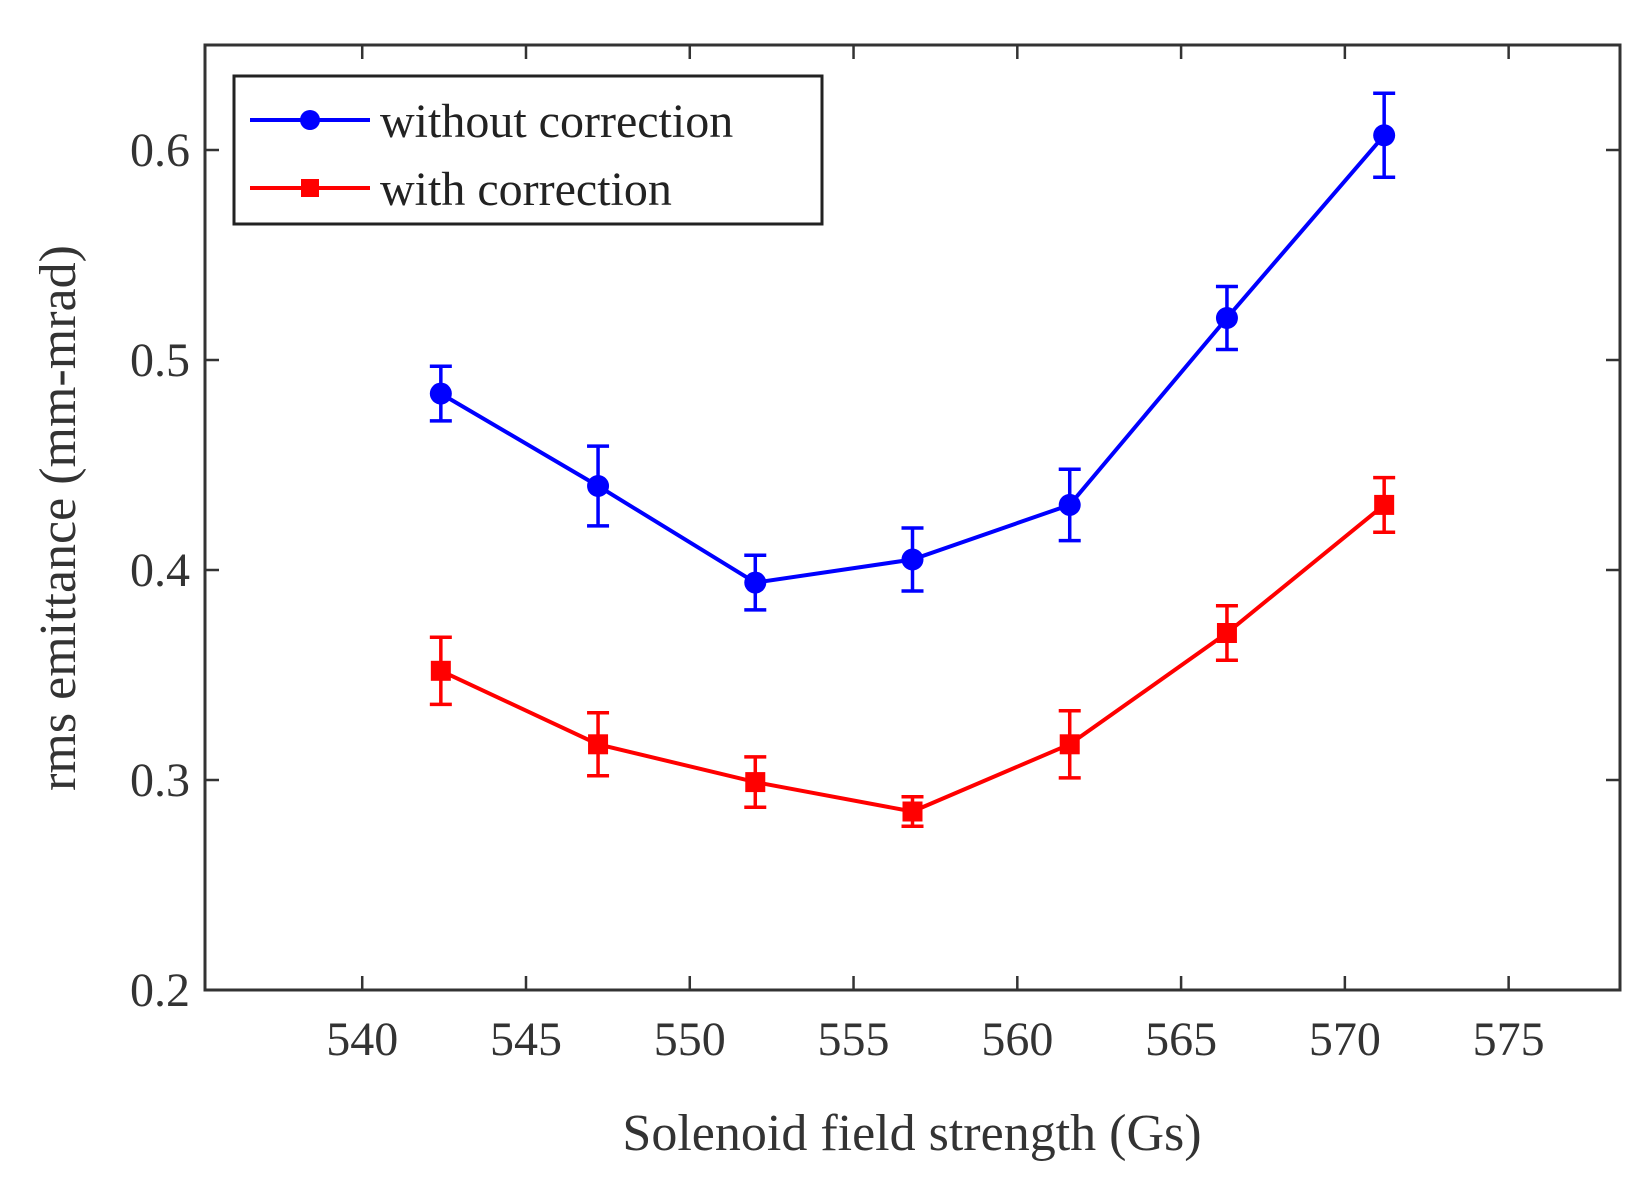 This screenshot has height=1186, width=1641. Describe the element at coordinates (526, 1039) in the screenshot. I see `x-tick-label: 545` at that location.